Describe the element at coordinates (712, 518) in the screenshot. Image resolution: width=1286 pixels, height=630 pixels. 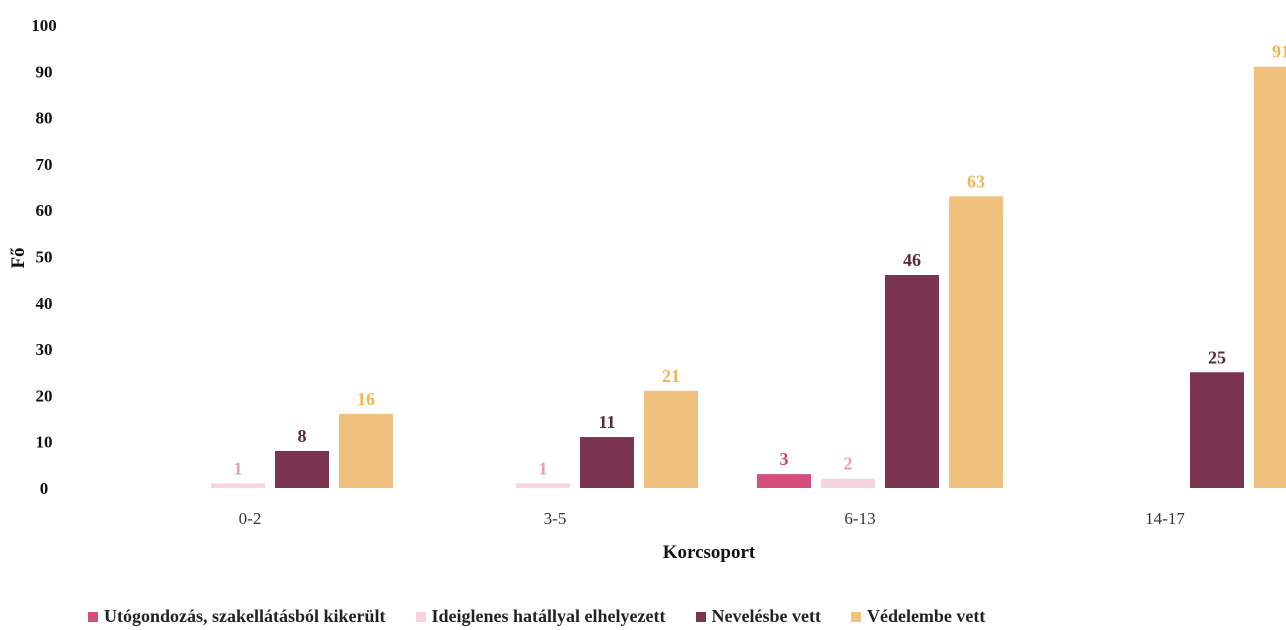
I see `x-axis-ticks: 0-2 3-5 6-13 14-17` at that location.